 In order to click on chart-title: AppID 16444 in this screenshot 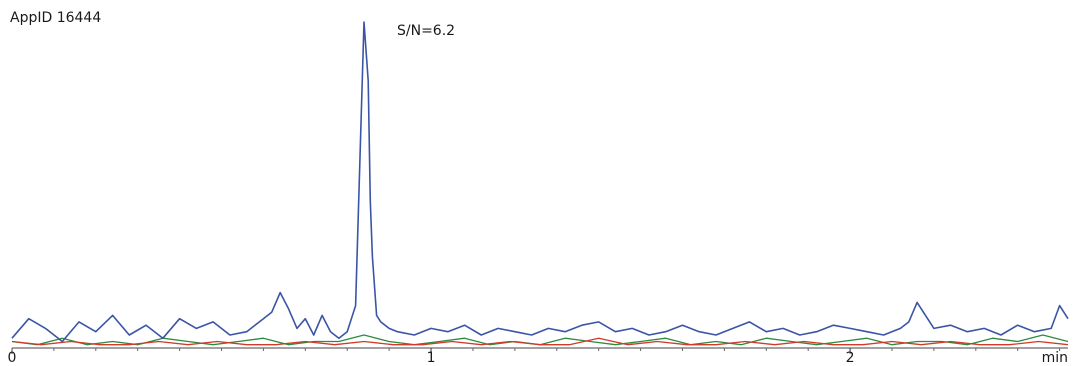, I will do `click(56, 18)`.